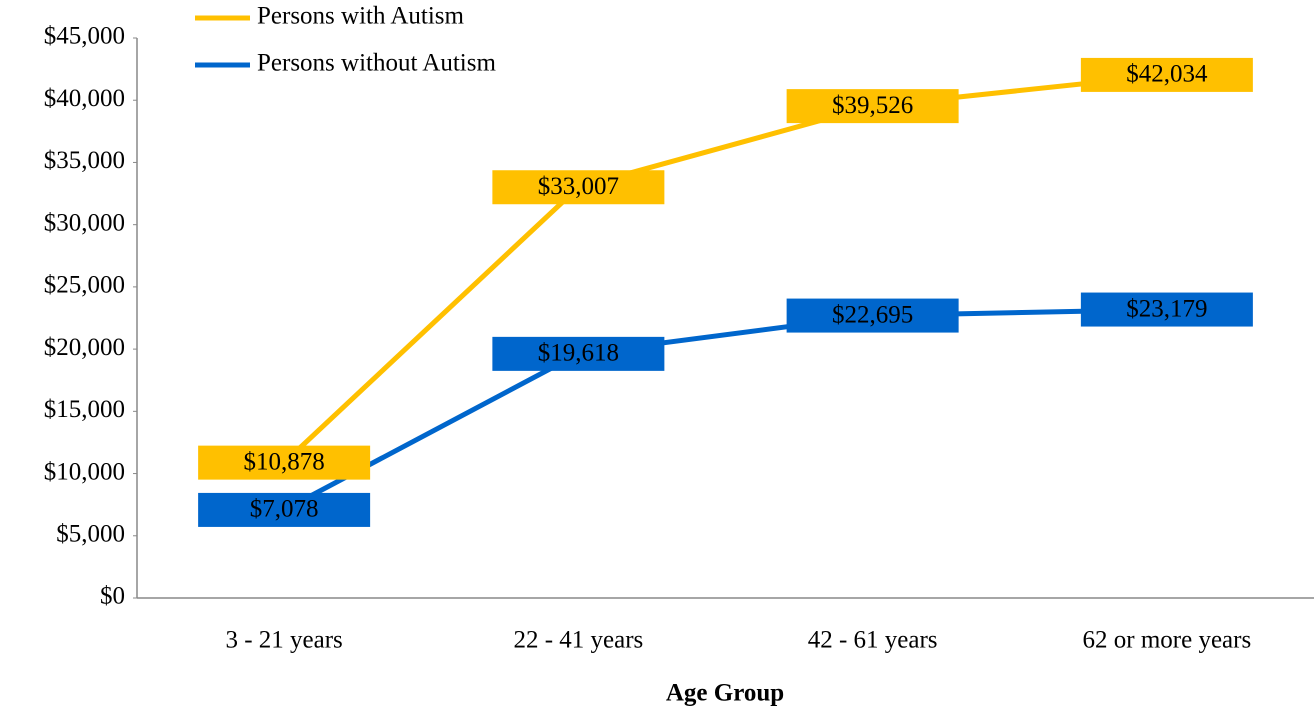 This screenshot has width=1314, height=711. What do you see at coordinates (84, 36) in the screenshot?
I see `y-tick-label: $45,000` at bounding box center [84, 36].